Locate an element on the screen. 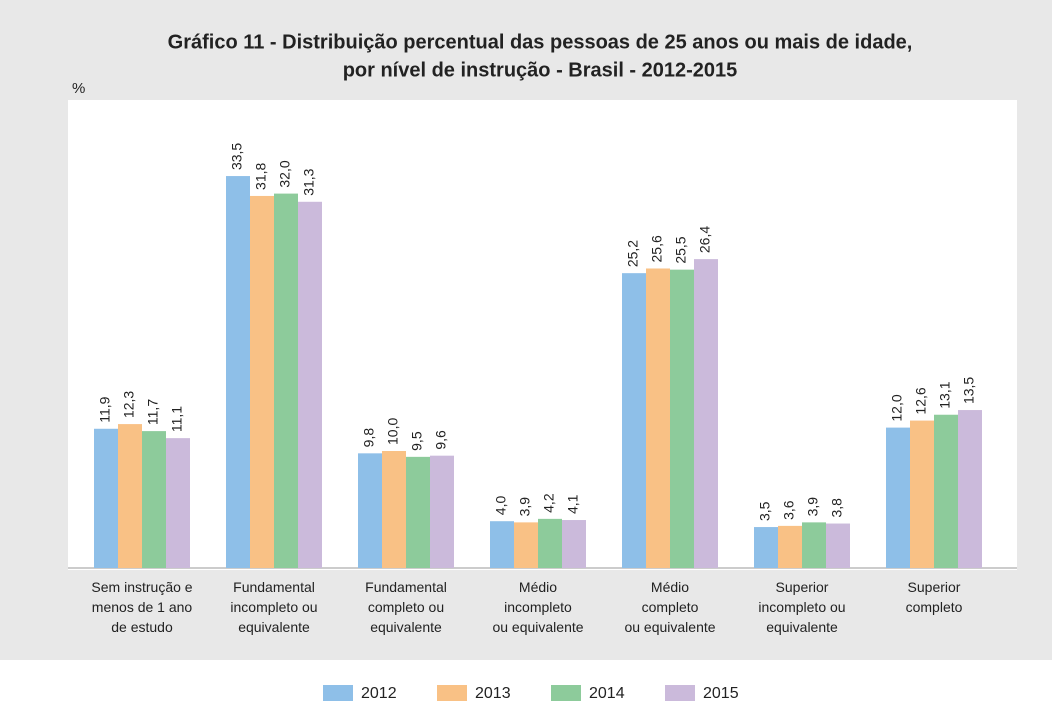 The image size is (1052, 706). x-tick-label: Superior completo is located at coordinates (934, 597).